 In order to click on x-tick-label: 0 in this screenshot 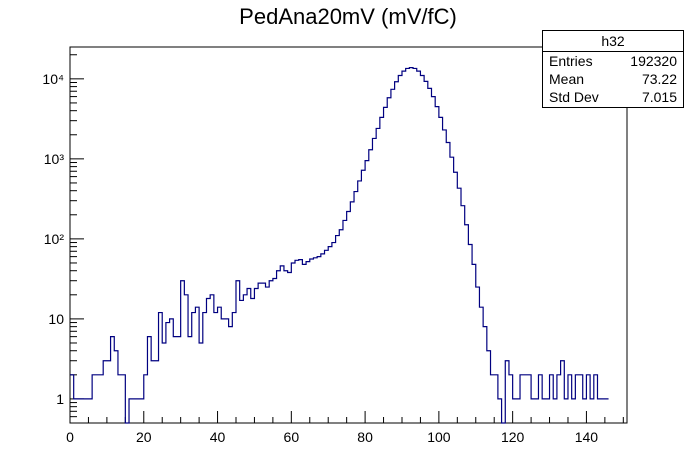, I will do `click(70, 437)`.